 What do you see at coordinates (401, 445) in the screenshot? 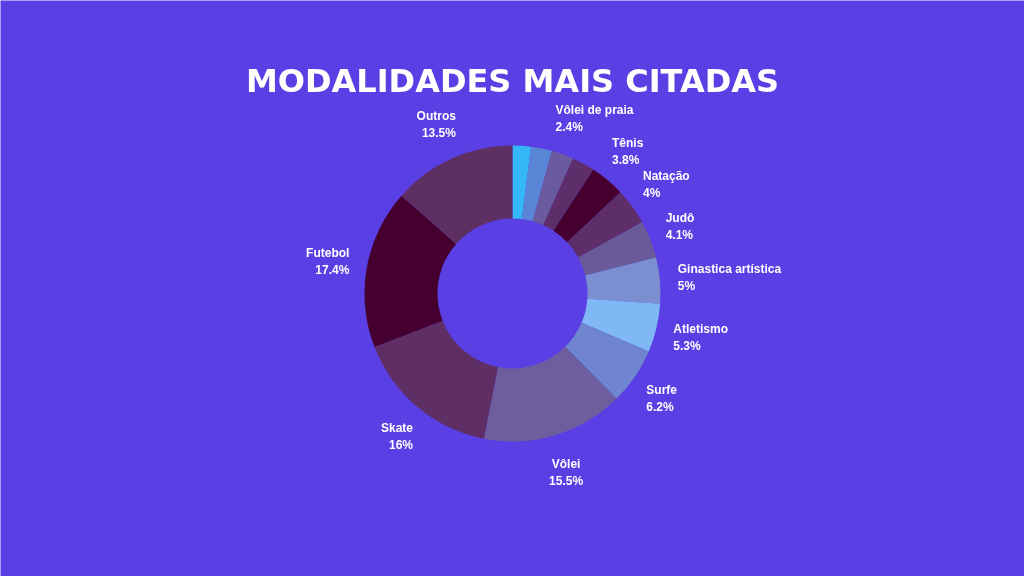
I see `data-label: 16%` at bounding box center [401, 445].